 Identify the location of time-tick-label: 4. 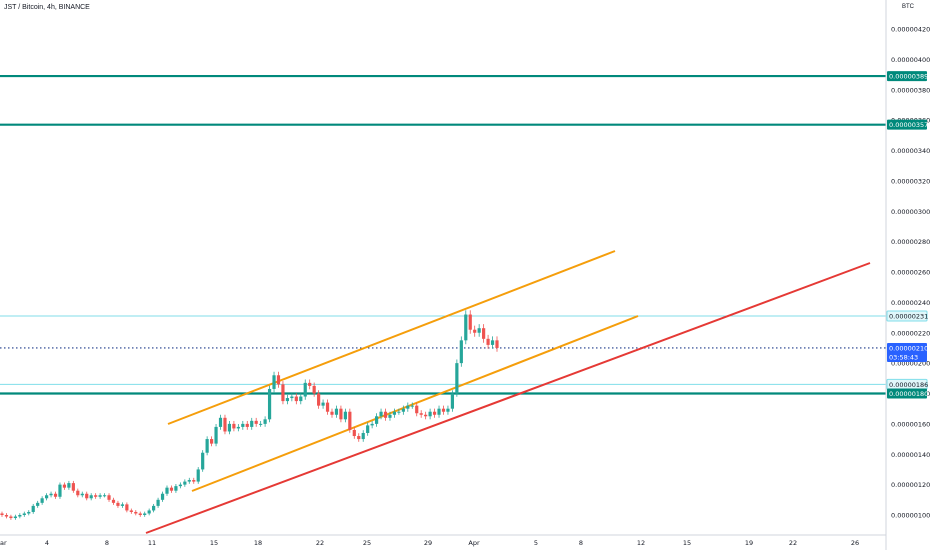
(47, 543).